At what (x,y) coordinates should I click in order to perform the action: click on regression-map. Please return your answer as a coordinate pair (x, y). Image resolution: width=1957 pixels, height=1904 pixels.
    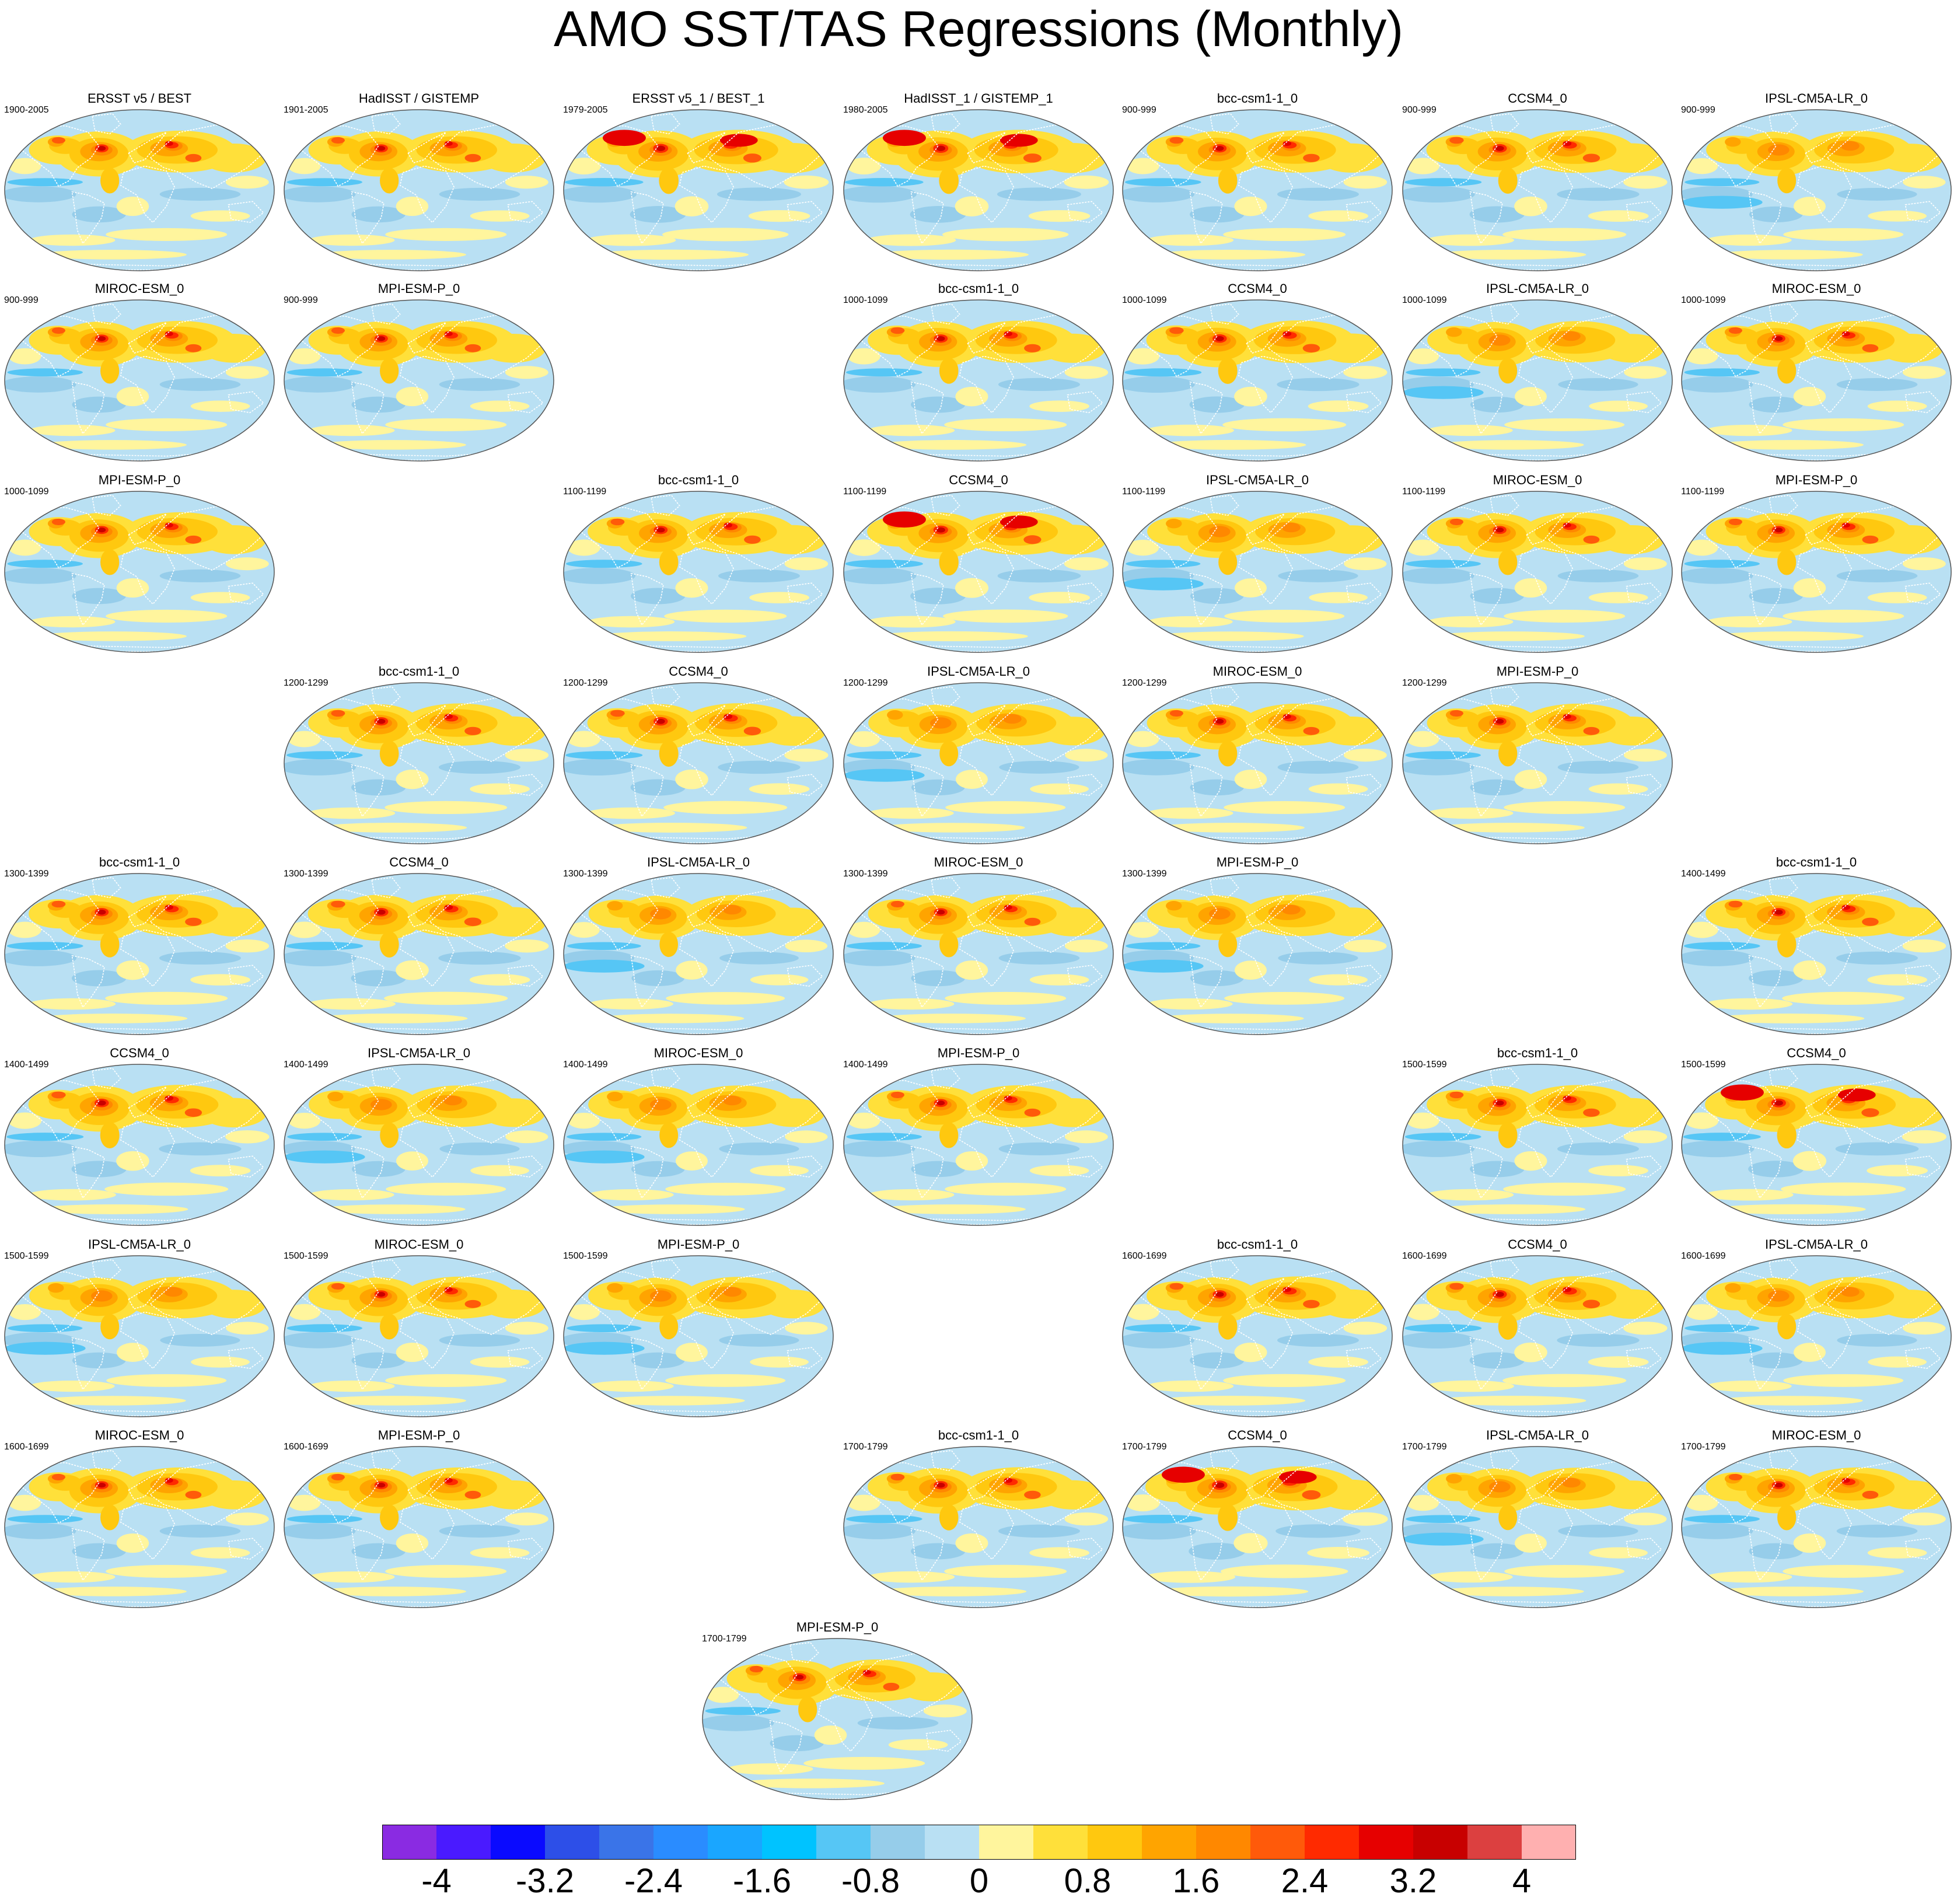
    Looking at the image, I should click on (1816, 380).